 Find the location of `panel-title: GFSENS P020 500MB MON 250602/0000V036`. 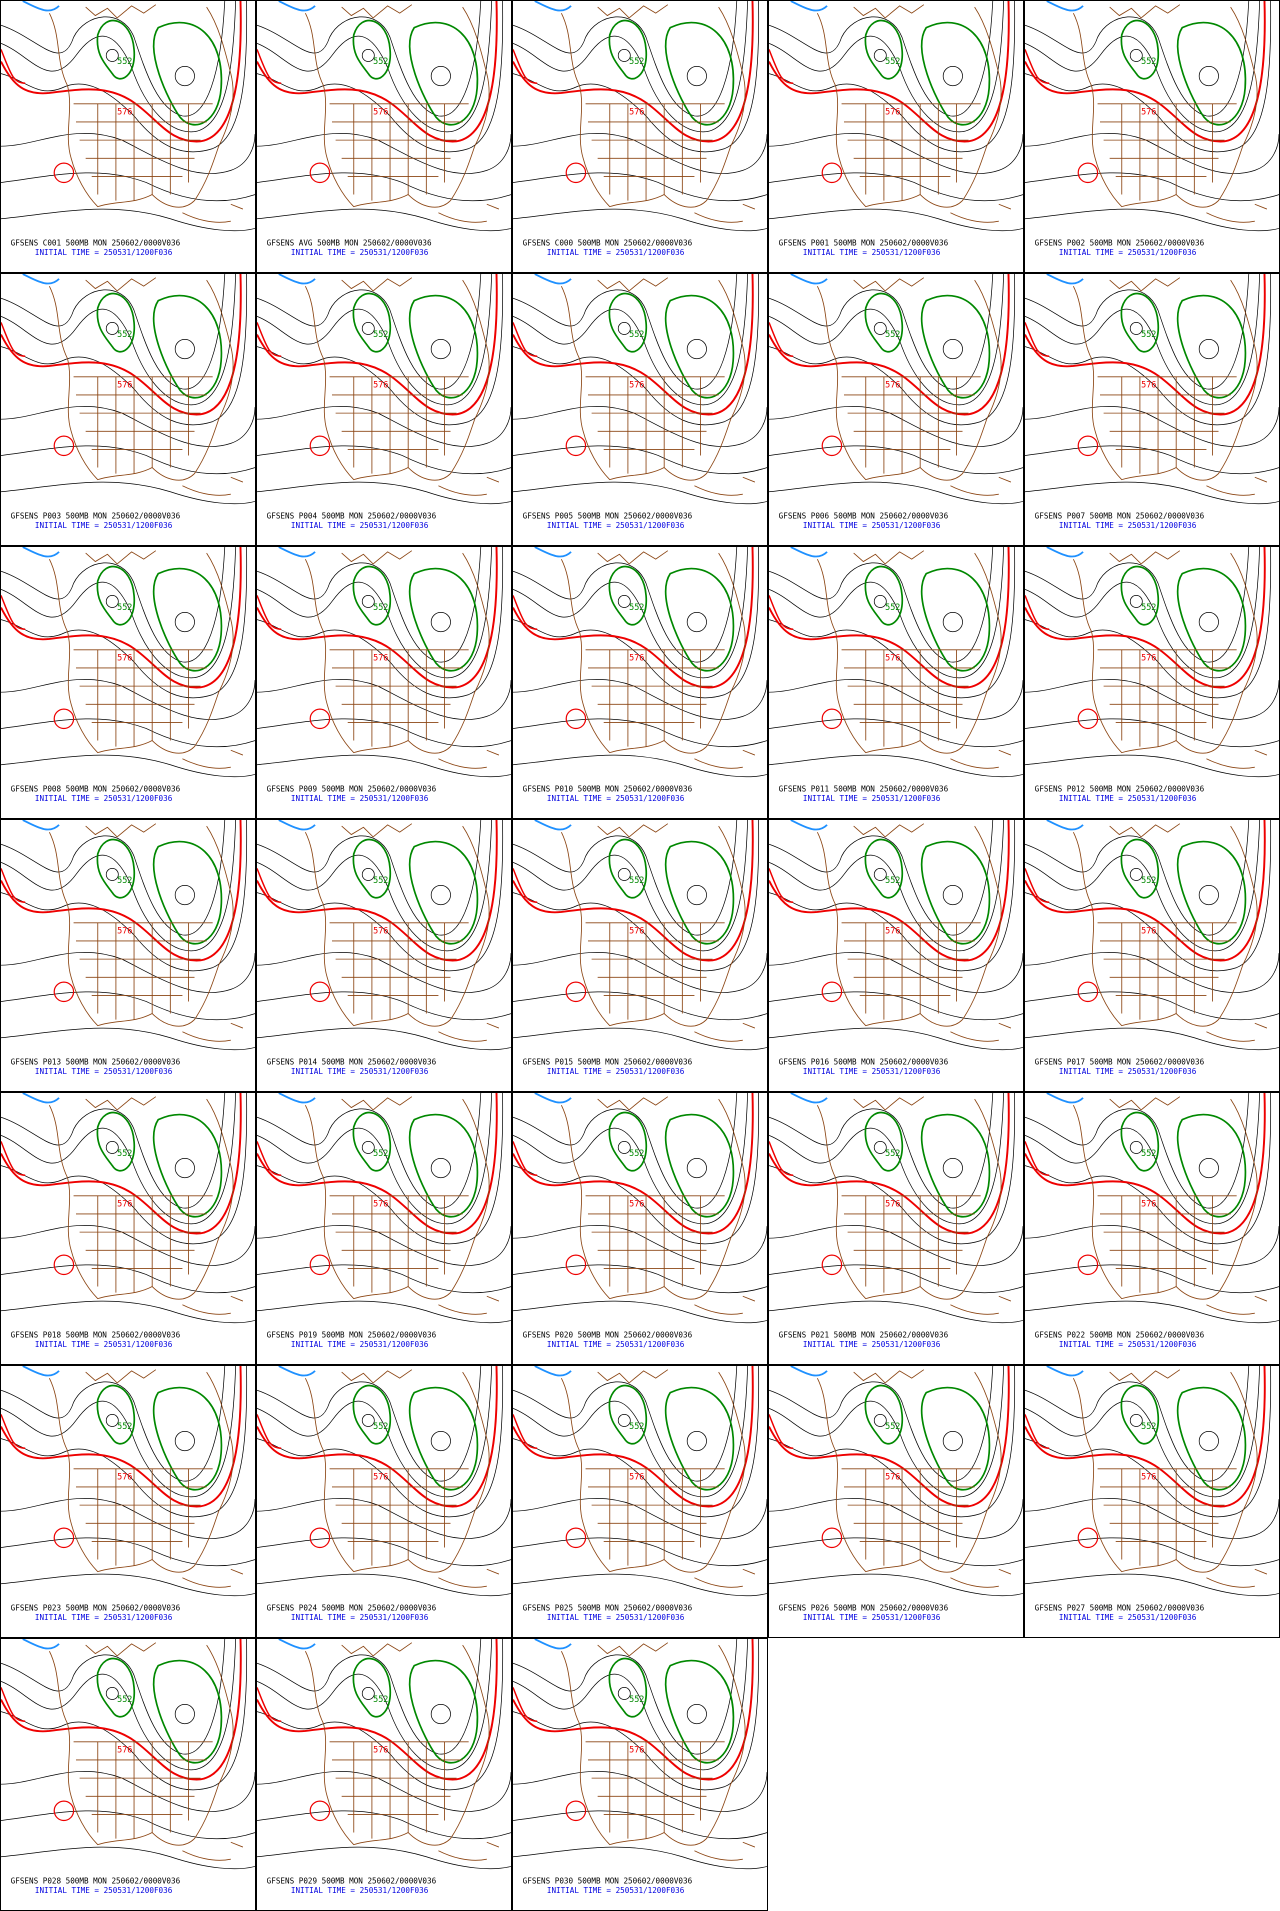

panel-title: GFSENS P020 500MB MON 250602/0000V036 is located at coordinates (608, 1334).